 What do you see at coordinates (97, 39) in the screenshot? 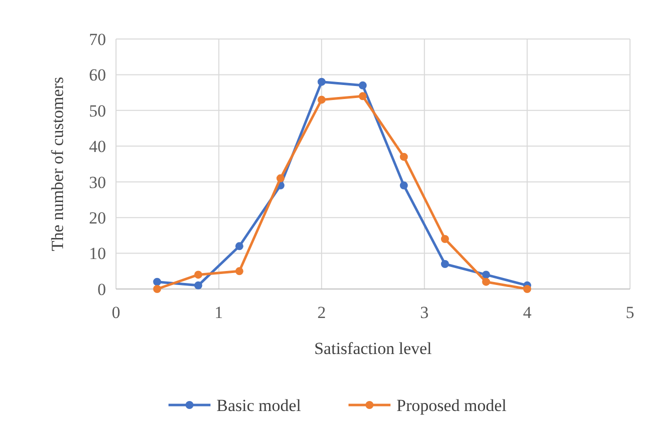
I see `y-tick-label: 70` at bounding box center [97, 39].